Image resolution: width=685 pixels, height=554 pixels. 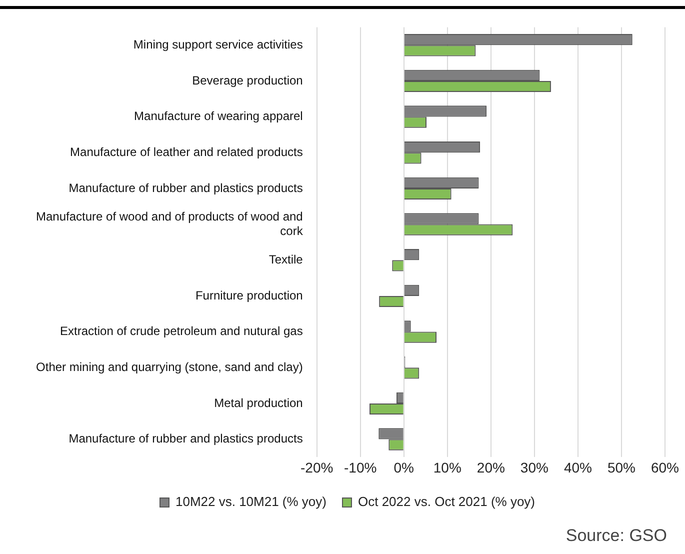 I want to click on y-tick-label: Furniture production, so click(x=249, y=295).